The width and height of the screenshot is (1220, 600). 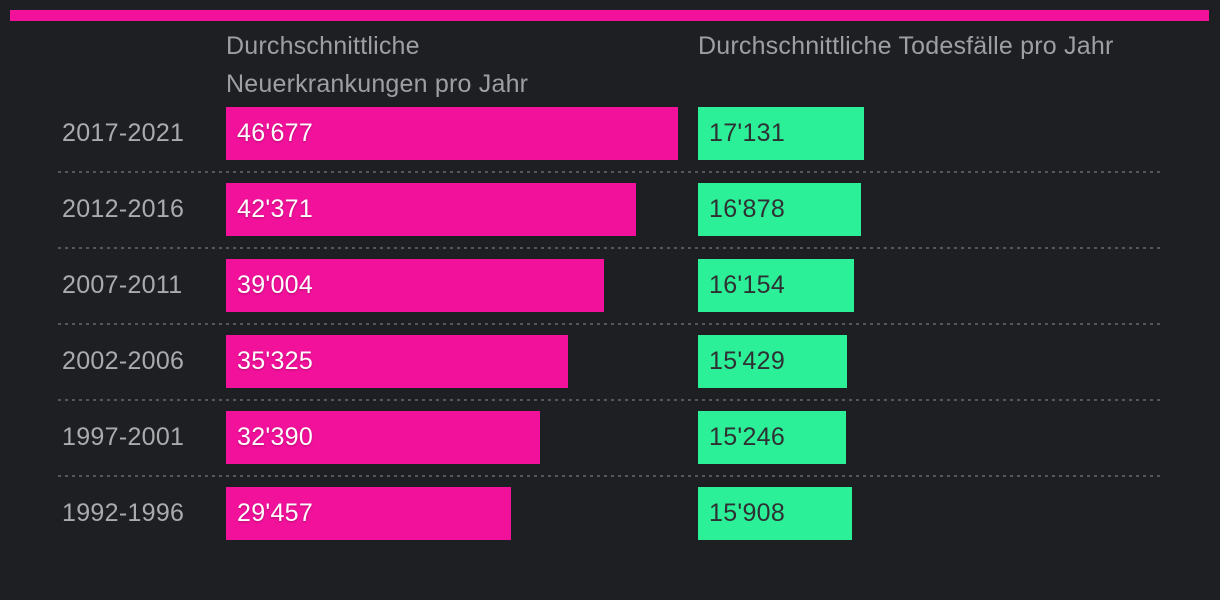 I want to click on deaths-value: 16'878, so click(x=747, y=209).